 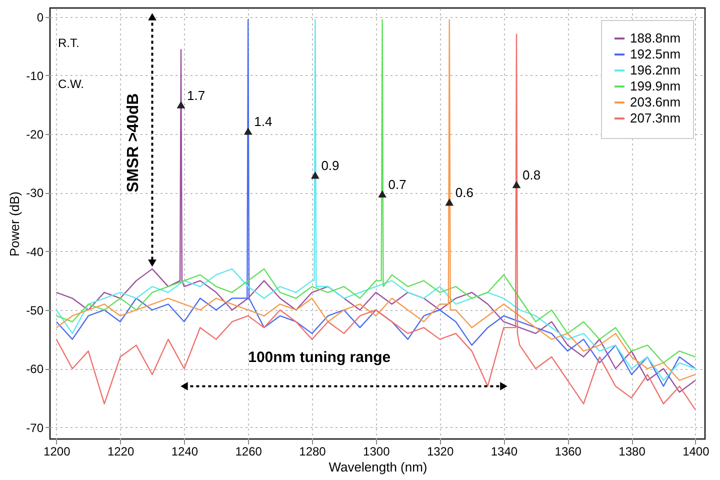 I want to click on x-tick-label: 1320, so click(x=440, y=451).